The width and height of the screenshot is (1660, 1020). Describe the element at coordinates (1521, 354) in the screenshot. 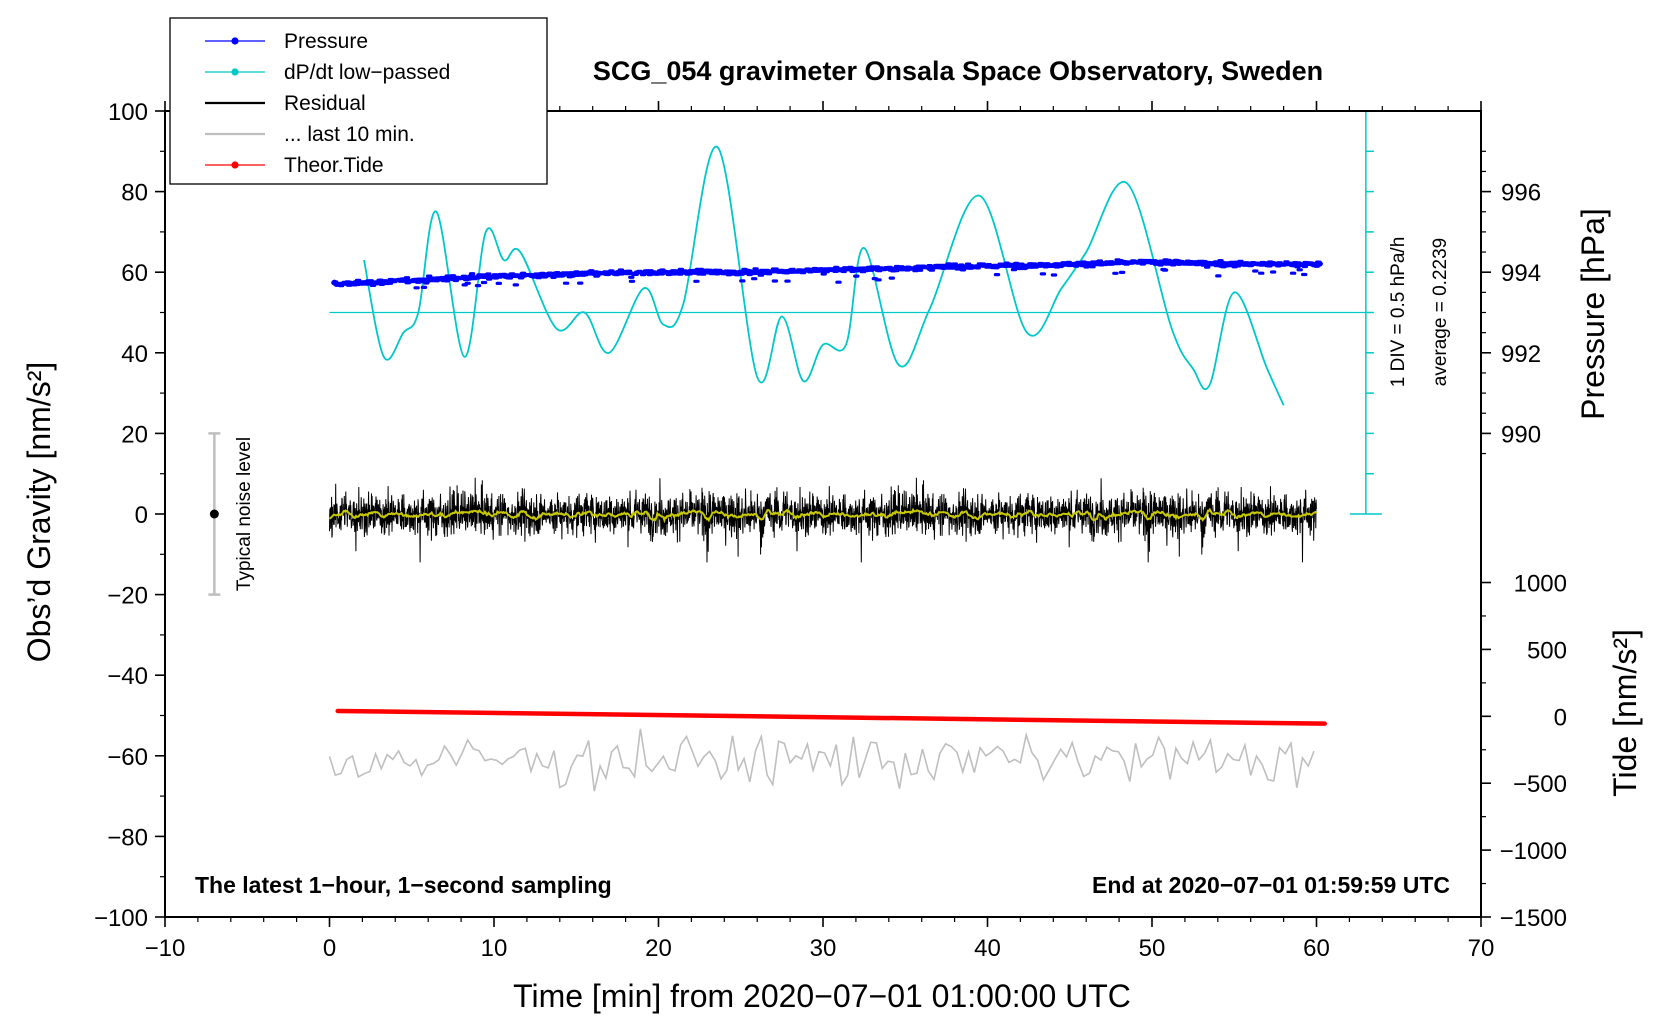

I see `pressure-tick-label: 992` at that location.